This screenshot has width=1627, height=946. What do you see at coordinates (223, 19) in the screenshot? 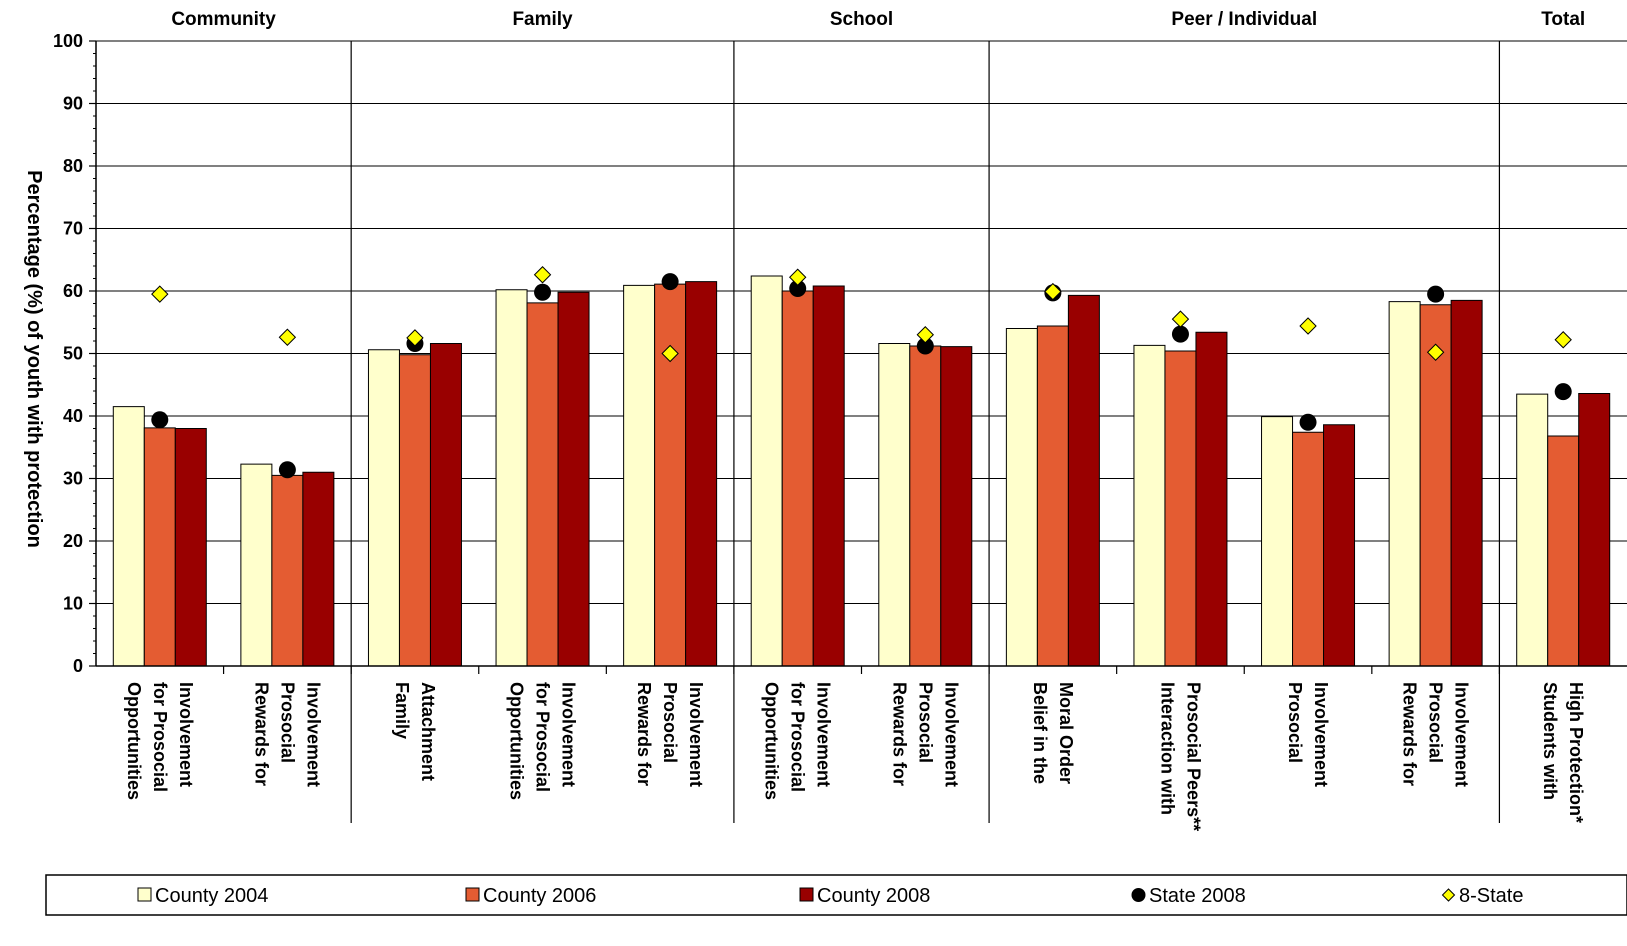
I see `group-header: Community` at bounding box center [223, 19].